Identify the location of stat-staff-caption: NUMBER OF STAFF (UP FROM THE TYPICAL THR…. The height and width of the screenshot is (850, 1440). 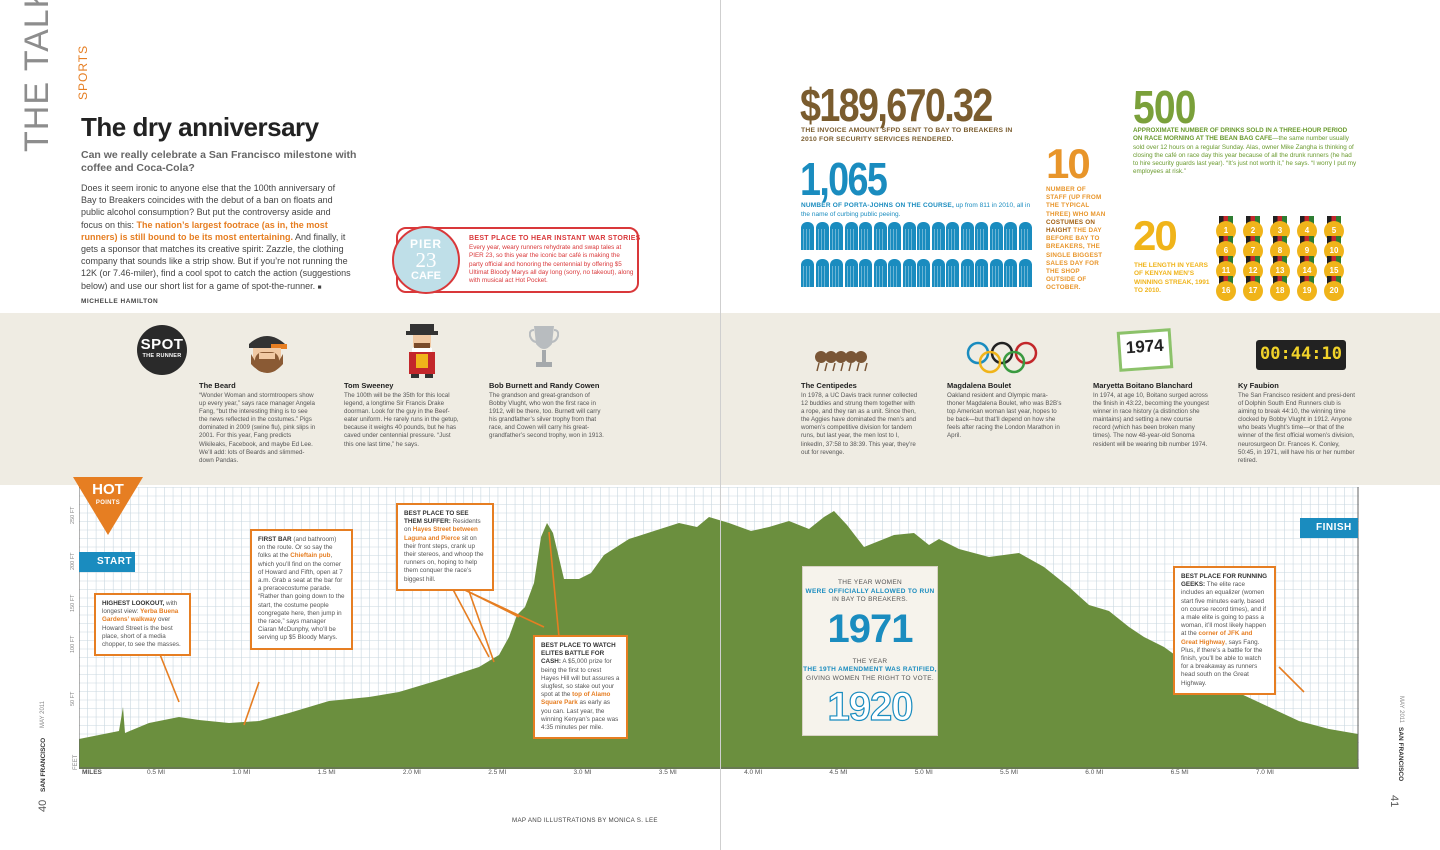
(1076, 239).